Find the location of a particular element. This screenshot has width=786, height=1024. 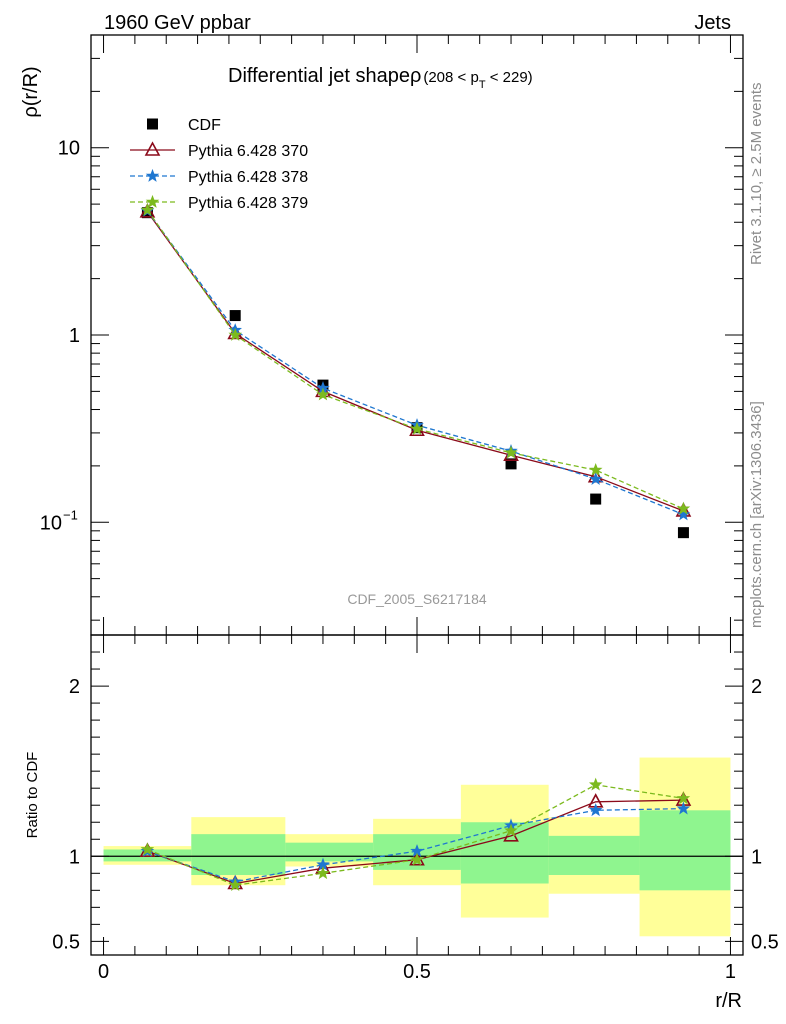

ratio-y-axis-label: Ratio to CDF is located at coordinates (32, 795).